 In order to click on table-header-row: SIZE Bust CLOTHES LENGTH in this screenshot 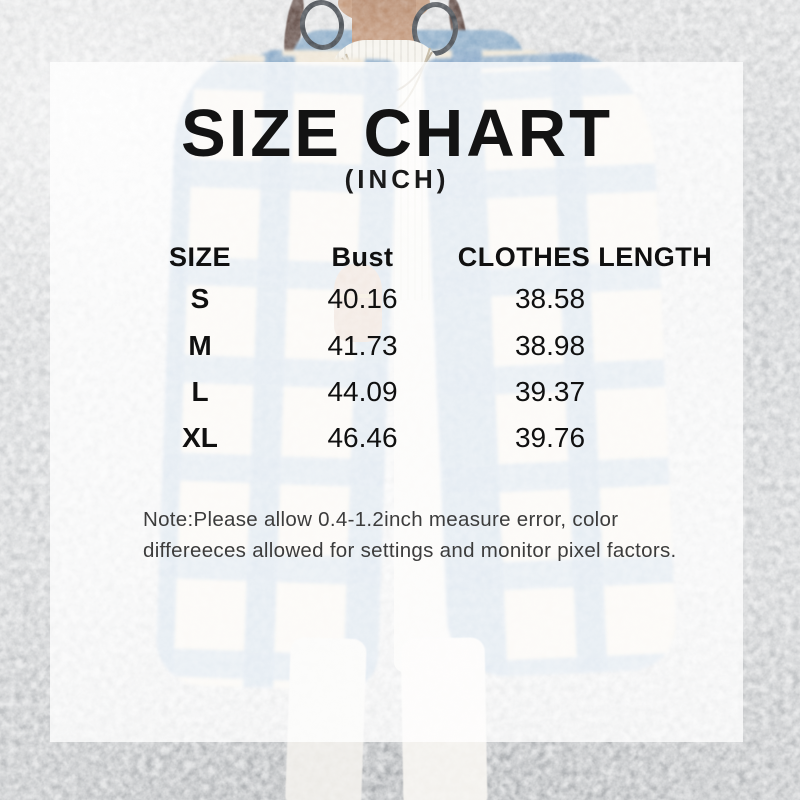, I will do `click(397, 257)`.